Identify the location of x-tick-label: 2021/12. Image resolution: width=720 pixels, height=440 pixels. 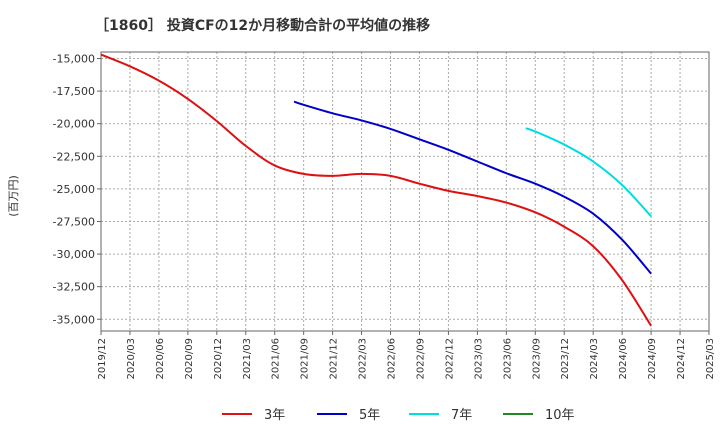
(334, 359).